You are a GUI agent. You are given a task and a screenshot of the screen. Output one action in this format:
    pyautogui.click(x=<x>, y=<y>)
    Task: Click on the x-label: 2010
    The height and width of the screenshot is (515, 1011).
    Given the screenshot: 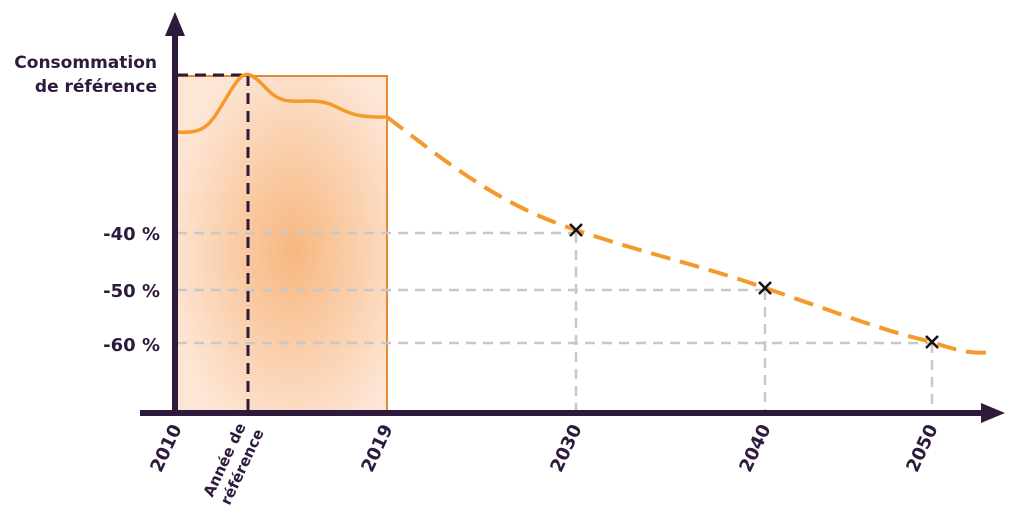 What is the action you would take?
    pyautogui.click(x=166, y=448)
    